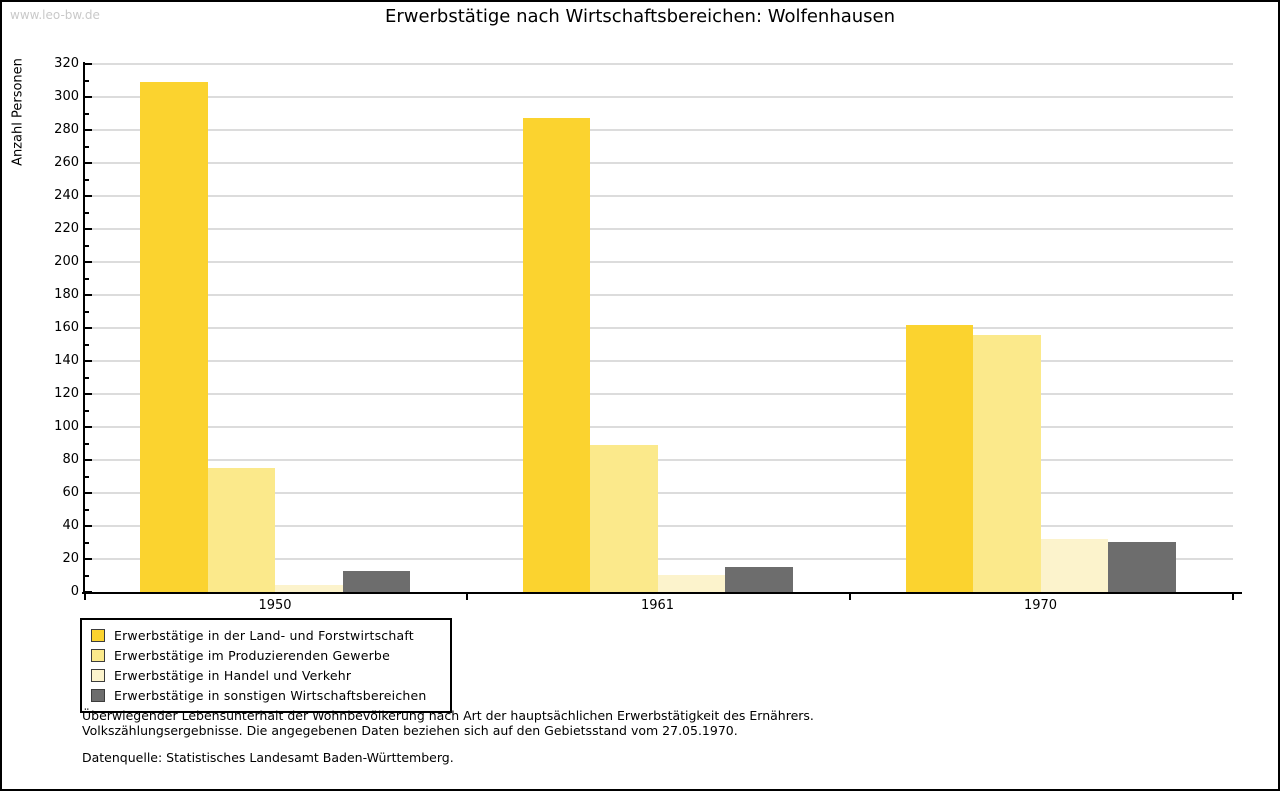 This screenshot has width=1280, height=791. Describe the element at coordinates (66, 261) in the screenshot. I see `y-tick-label-200: 200` at that location.